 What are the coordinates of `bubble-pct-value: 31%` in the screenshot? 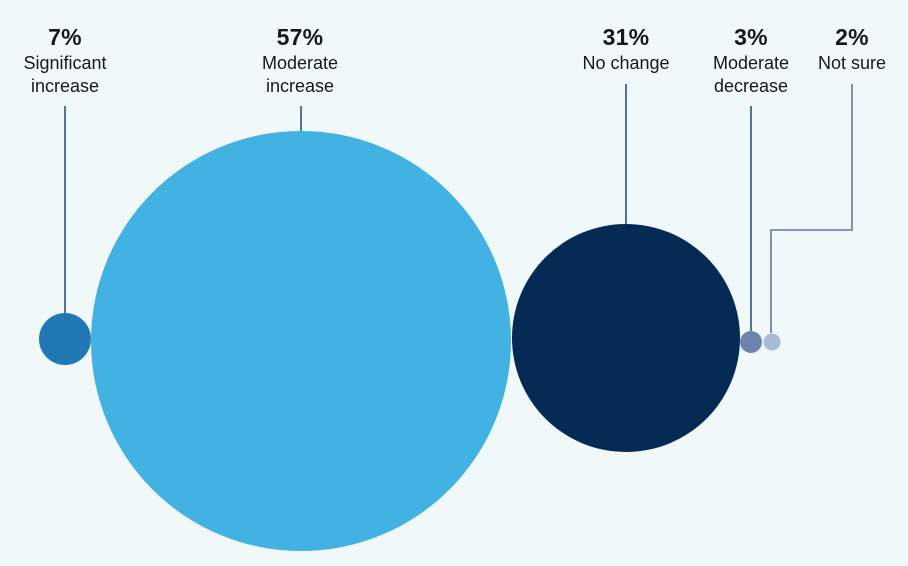 It's located at (626, 37).